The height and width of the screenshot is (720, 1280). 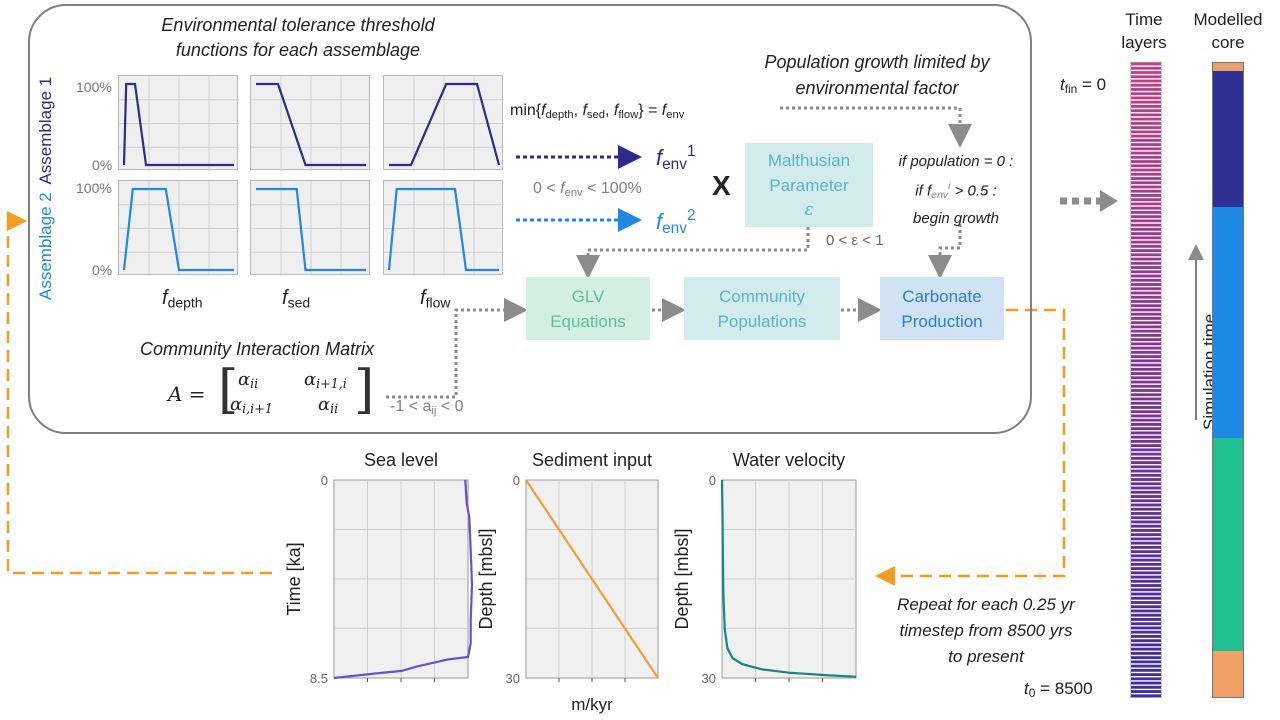 What do you see at coordinates (427, 407) in the screenshot?
I see `aij-range: -1 < aij < 0` at bounding box center [427, 407].